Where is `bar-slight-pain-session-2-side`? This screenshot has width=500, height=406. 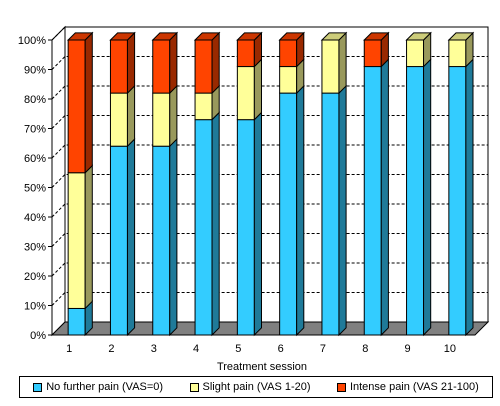
bar-slight-pain-session-2-side is located at coordinates (131, 116).